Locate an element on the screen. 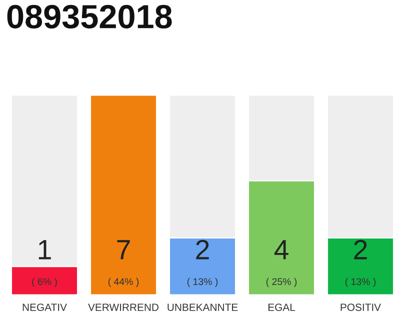 The image size is (410, 320). data-label: 7 is located at coordinates (123, 250).